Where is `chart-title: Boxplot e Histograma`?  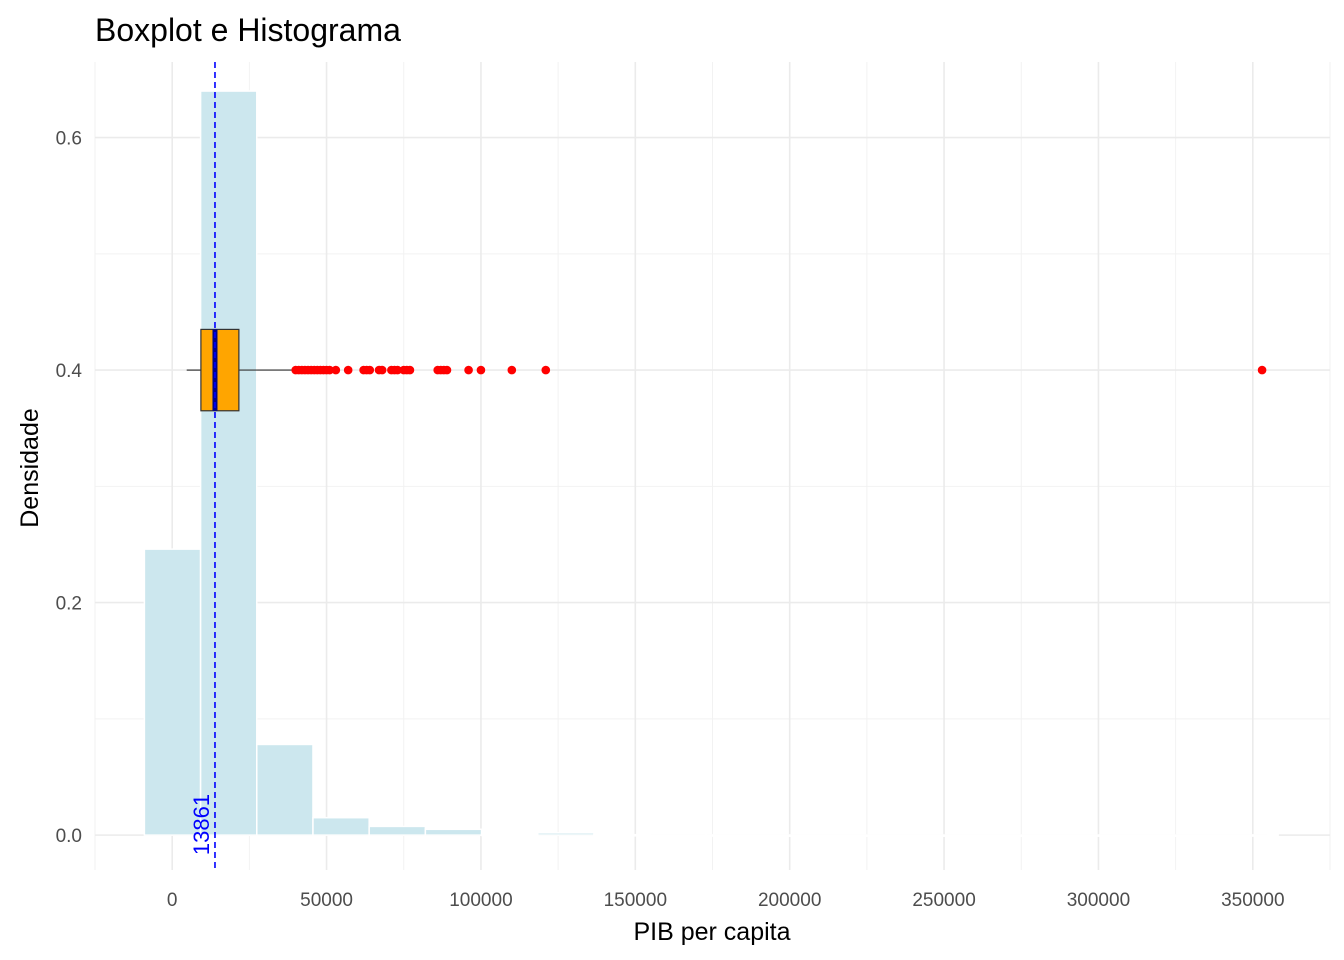
chart-title: Boxplot e Histograma is located at coordinates (248, 30).